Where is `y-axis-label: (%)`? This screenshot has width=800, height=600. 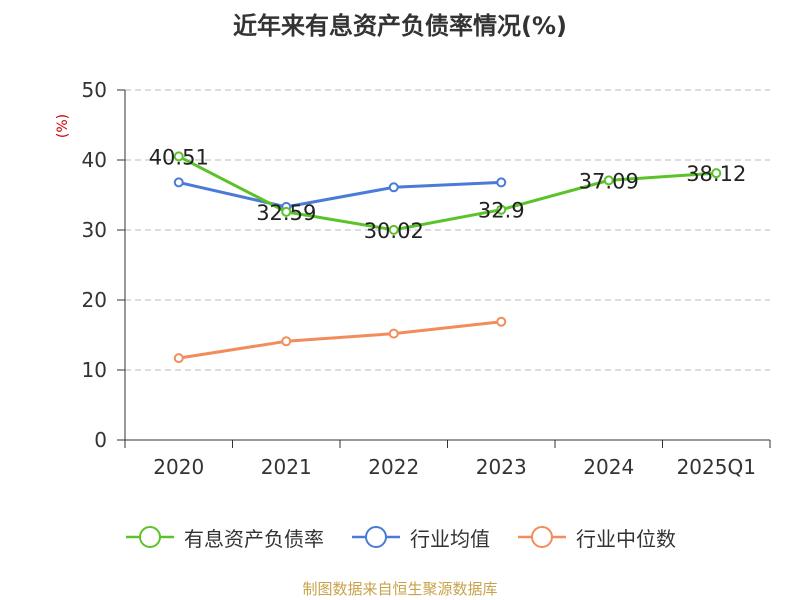 y-axis-label: (%) is located at coordinates (63, 126).